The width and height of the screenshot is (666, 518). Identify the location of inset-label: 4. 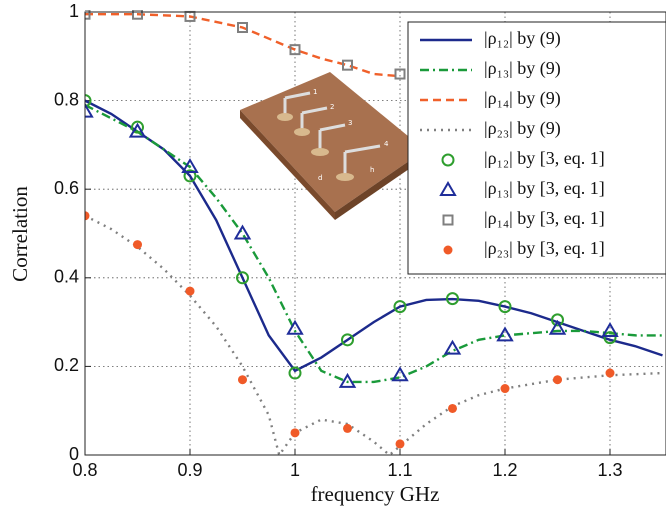
(386, 144).